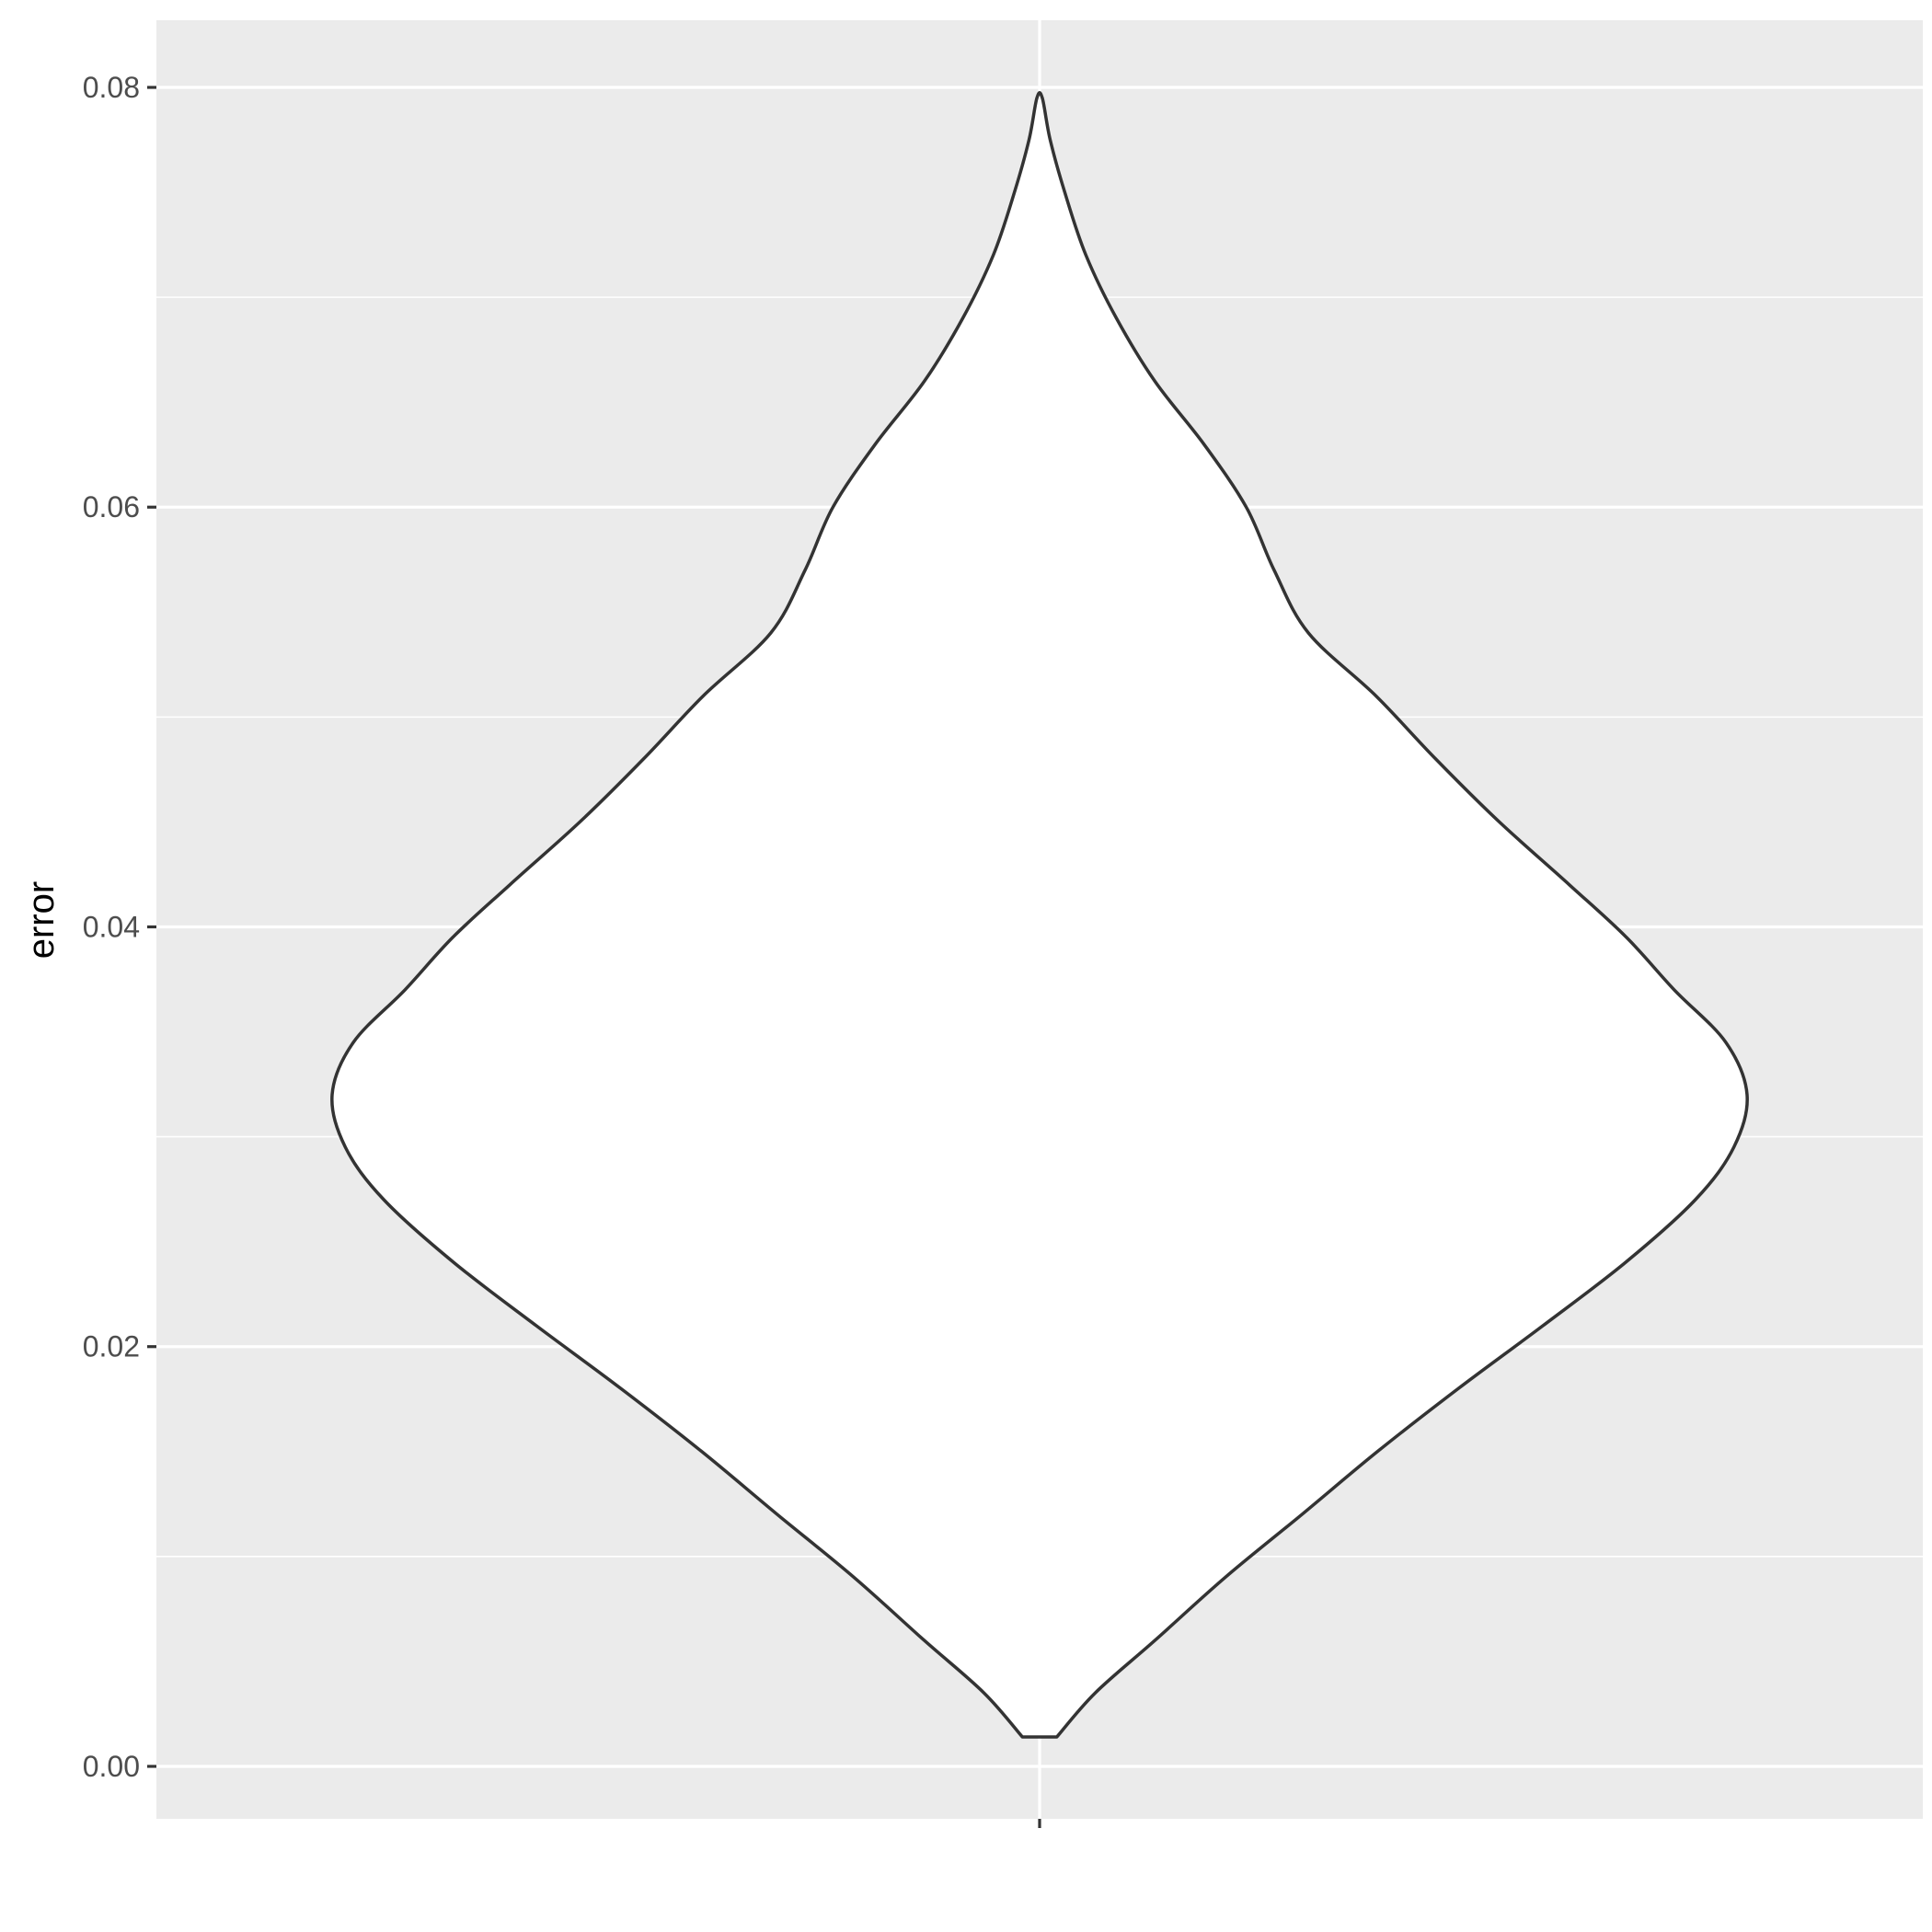  Describe the element at coordinates (111, 506) in the screenshot. I see `y-tick-label: 0.06` at that location.